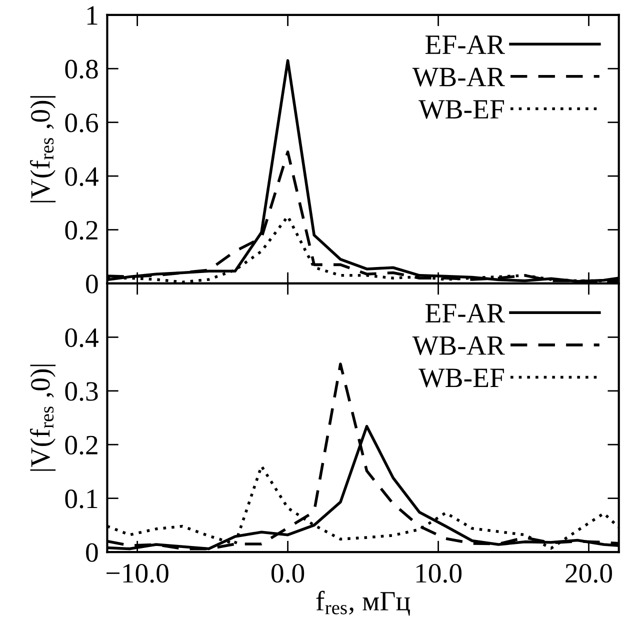  I want to click on y-tick-label: 0.8, so click(81, 69).